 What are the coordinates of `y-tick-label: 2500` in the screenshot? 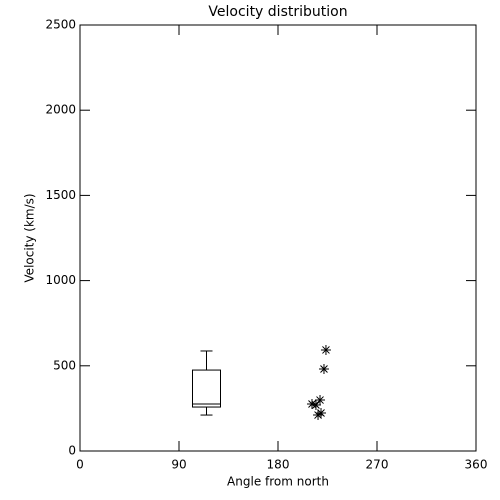 It's located at (60, 25).